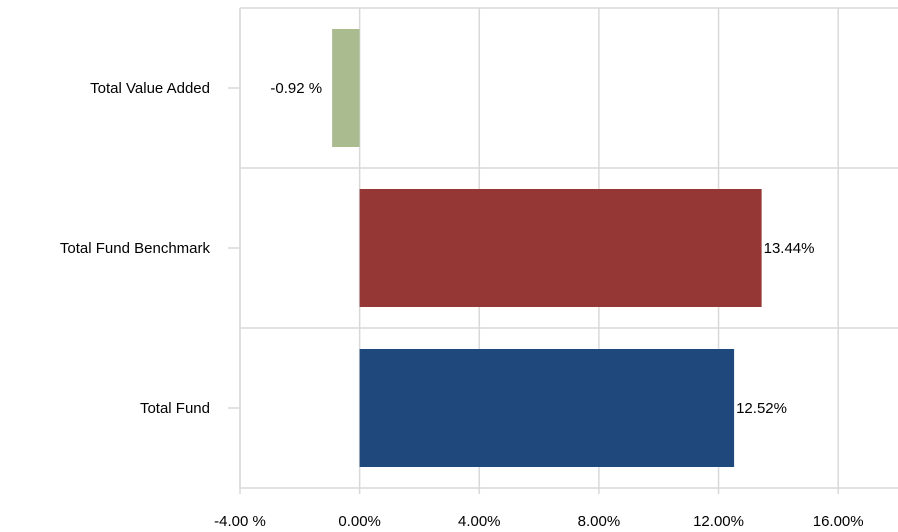 The image size is (898, 532). Describe the element at coordinates (789, 248) in the screenshot. I see `data-label: 13.44%` at that location.